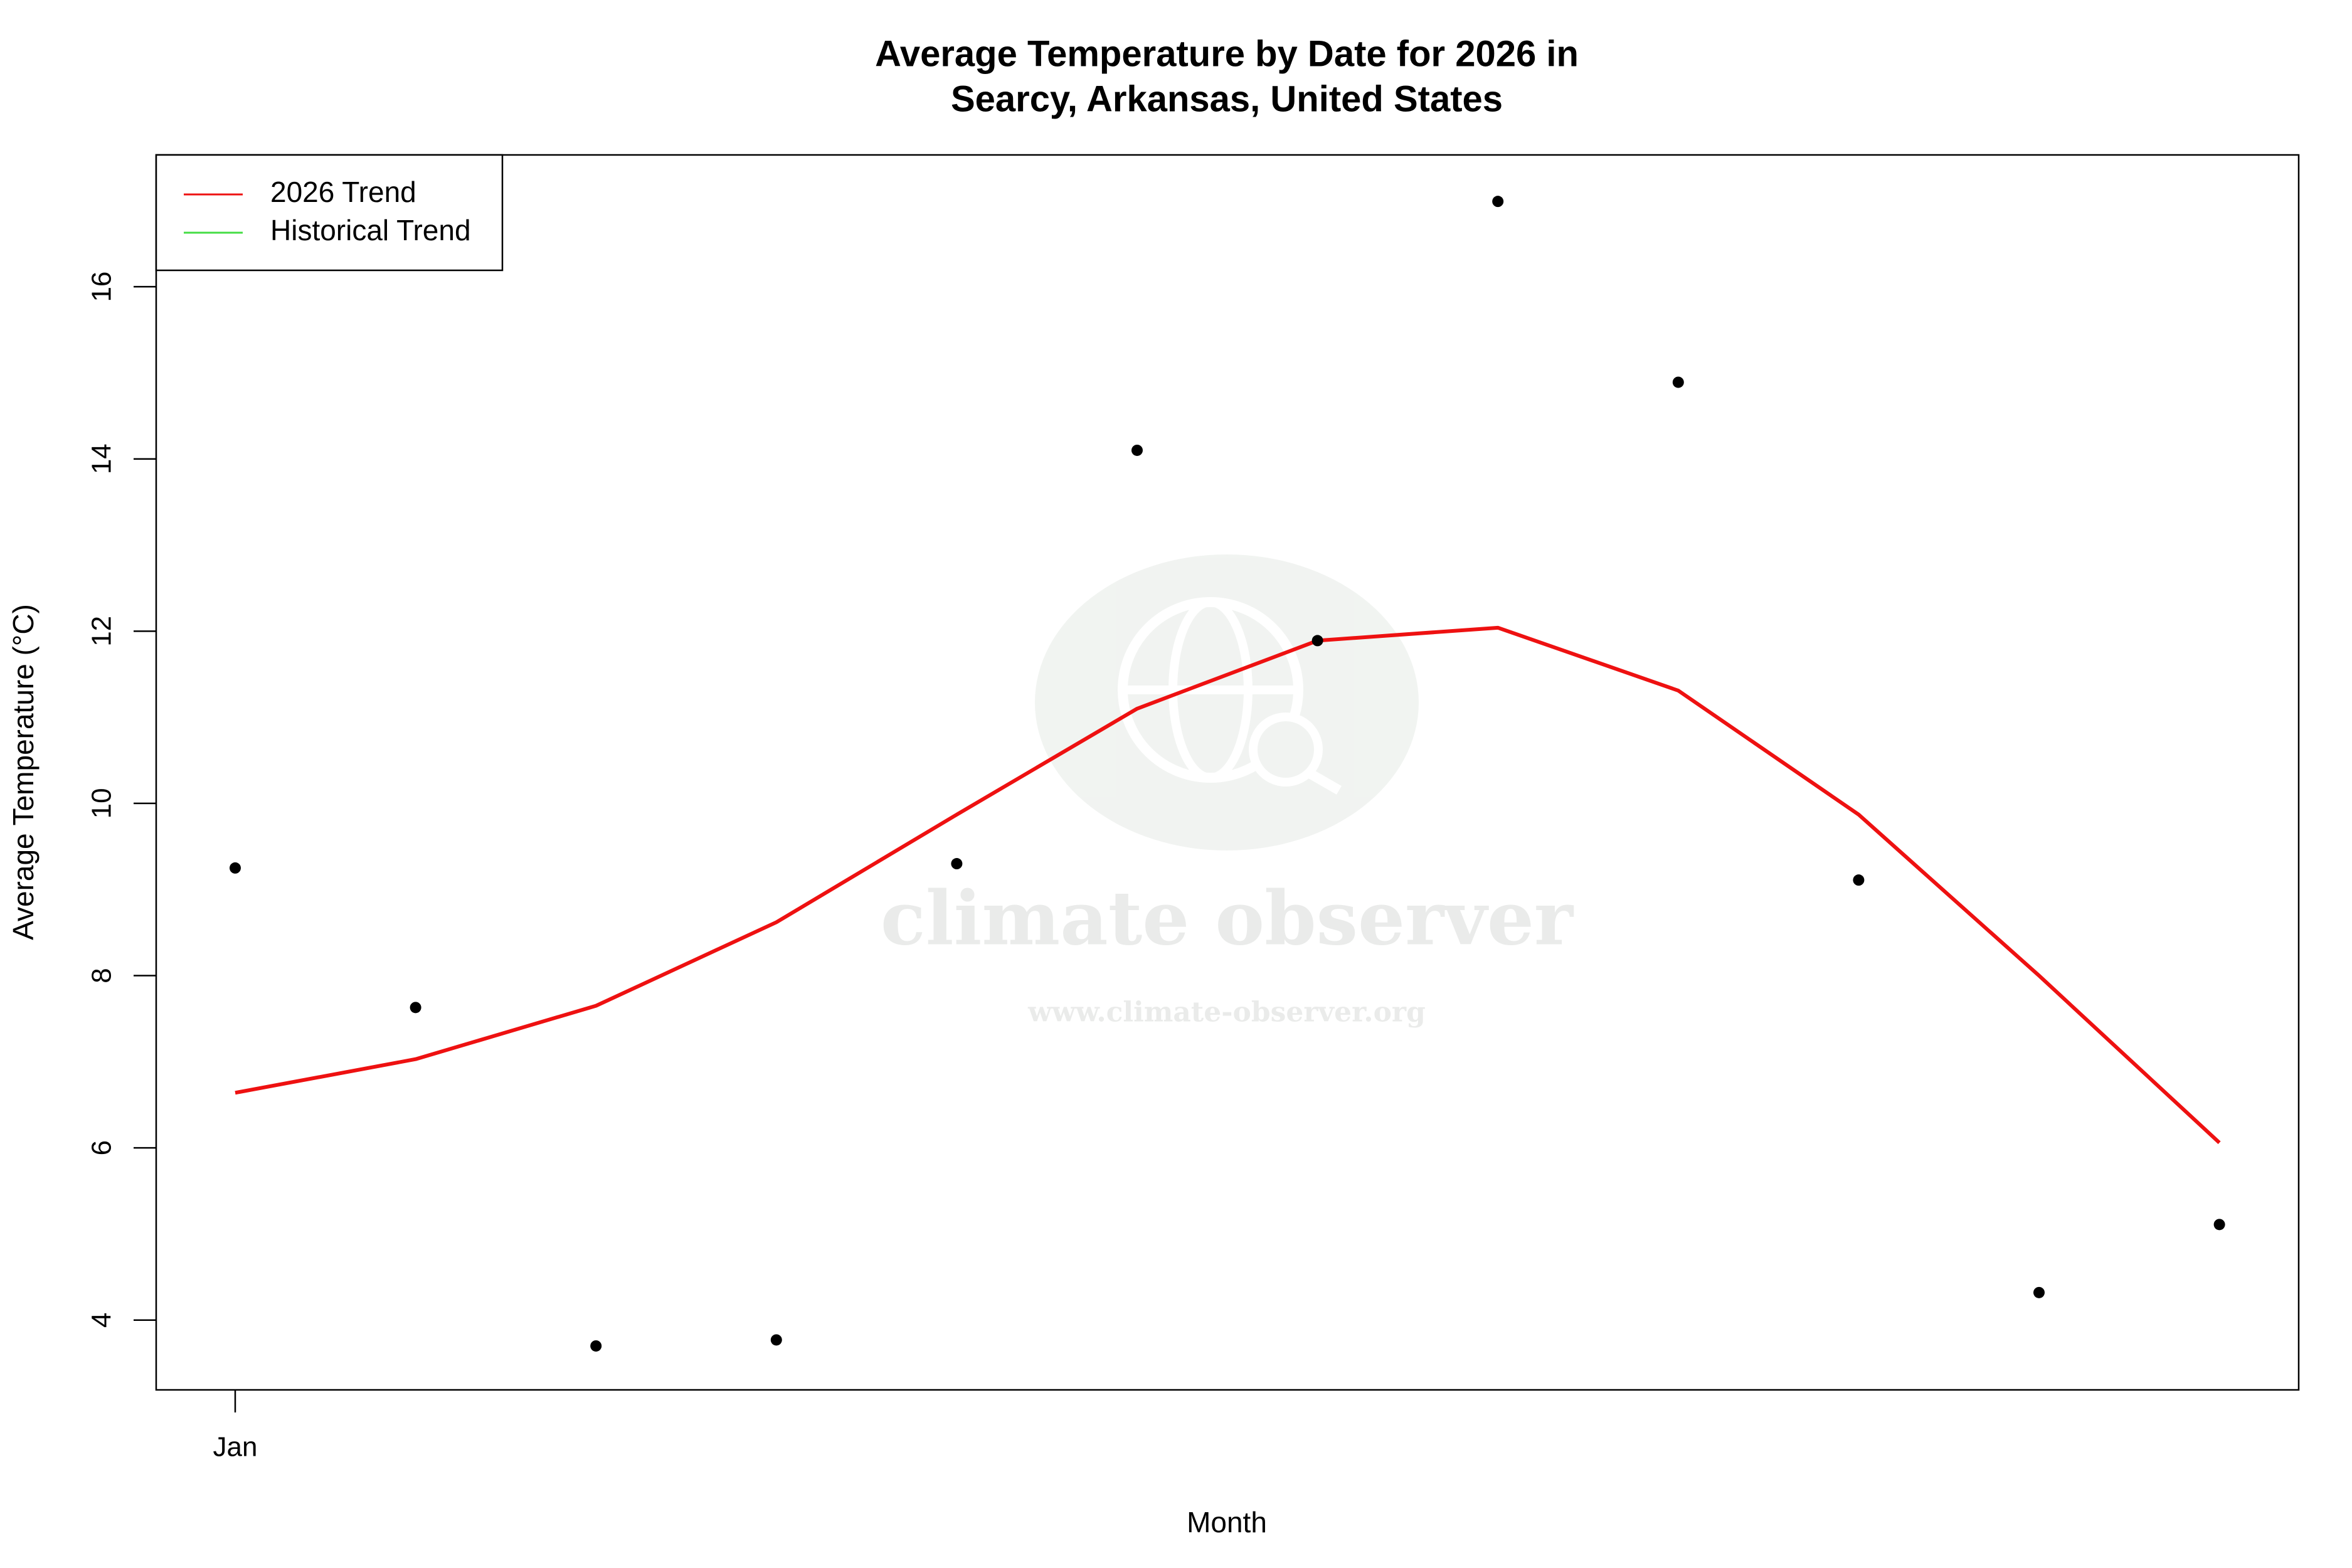 Image resolution: width=2352 pixels, height=1568 pixels. What do you see at coordinates (370, 230) in the screenshot?
I see `legend-label: Historical Trend` at bounding box center [370, 230].